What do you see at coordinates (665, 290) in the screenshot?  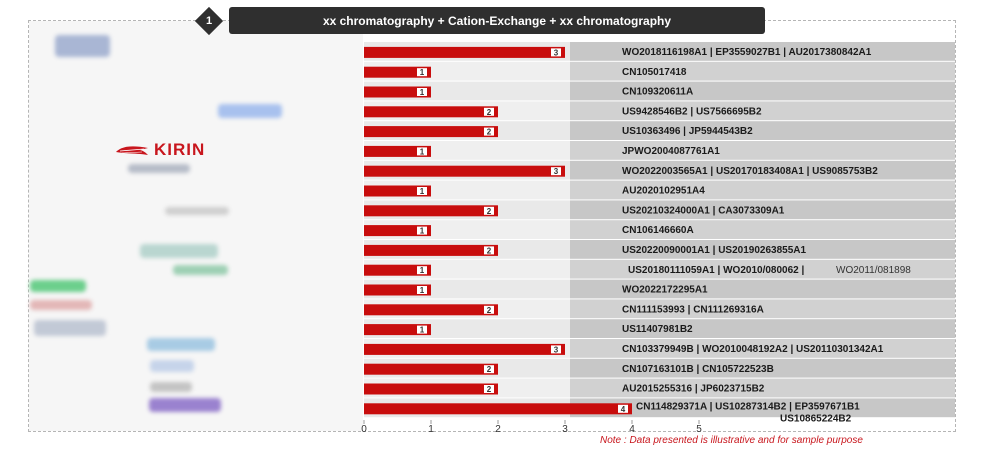 I see `patent-numbers: WO2022172295A1` at bounding box center [665, 290].